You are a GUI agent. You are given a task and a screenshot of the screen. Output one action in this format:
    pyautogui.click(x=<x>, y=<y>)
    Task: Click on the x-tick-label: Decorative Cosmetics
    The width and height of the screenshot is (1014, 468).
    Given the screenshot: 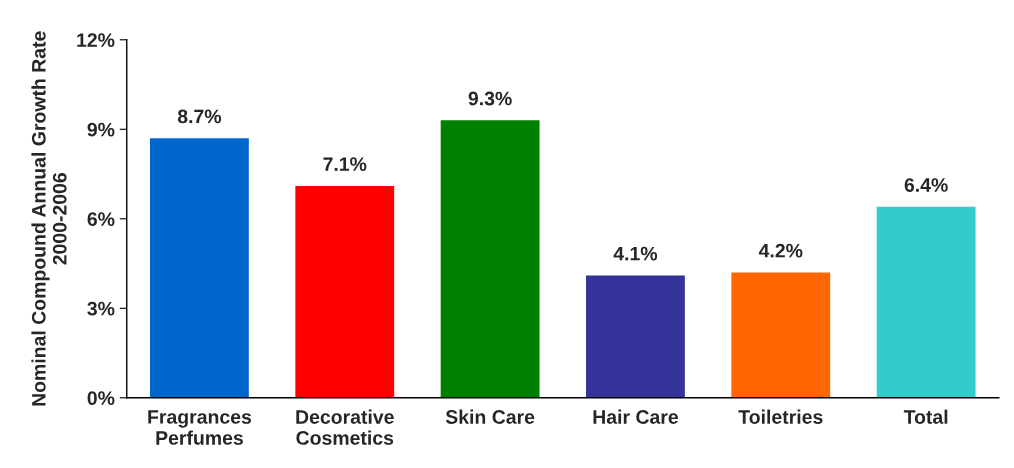 What is the action you would take?
    pyautogui.click(x=345, y=427)
    